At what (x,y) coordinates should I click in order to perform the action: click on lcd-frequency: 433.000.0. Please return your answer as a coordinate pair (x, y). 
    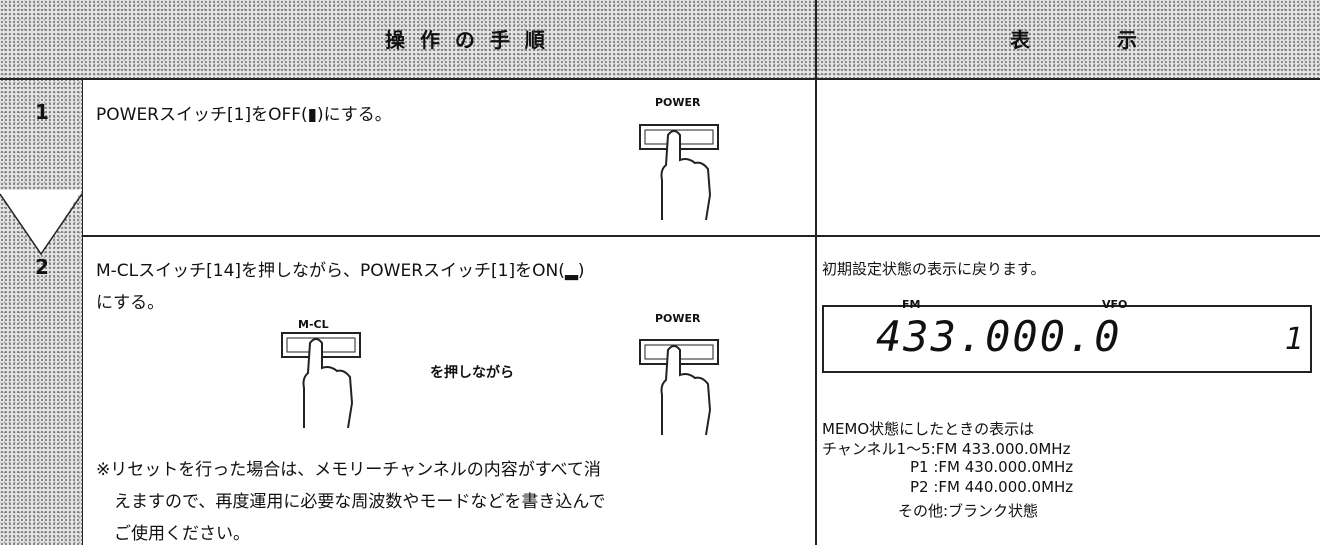
    Looking at the image, I should click on (999, 336).